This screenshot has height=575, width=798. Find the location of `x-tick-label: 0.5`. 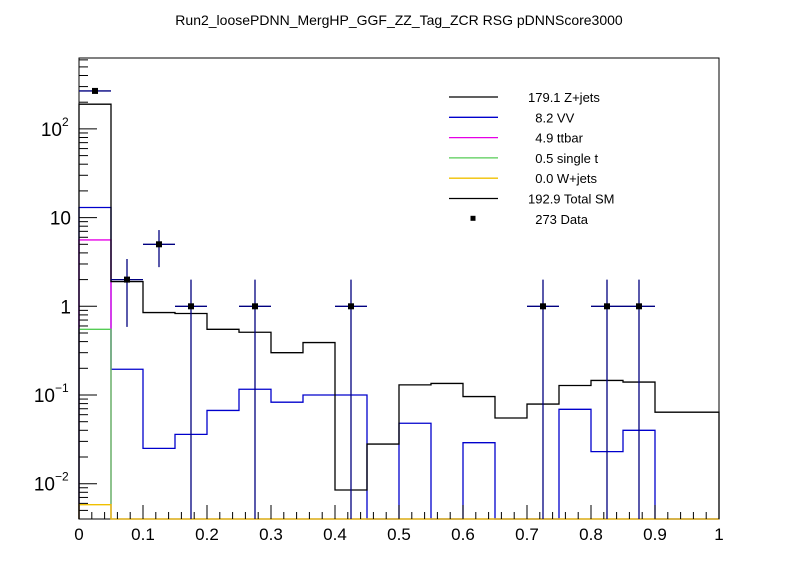

x-tick-label: 0.5 is located at coordinates (399, 534).